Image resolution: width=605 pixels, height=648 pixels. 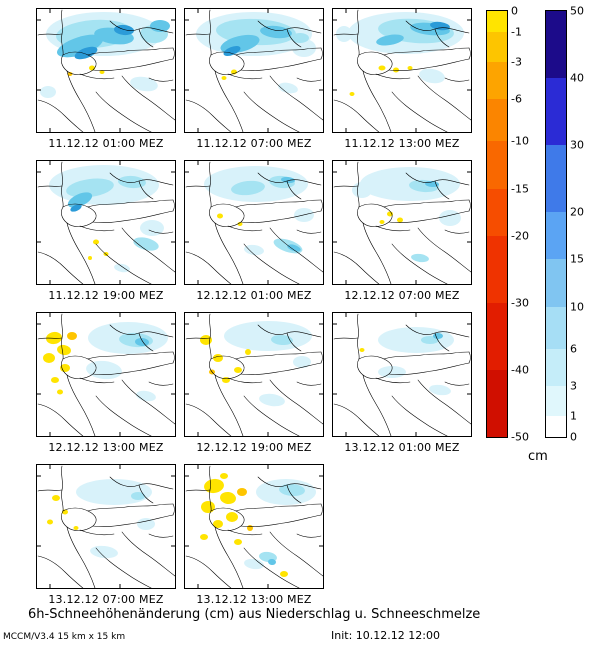 I want to click on panel-timestamp: 11.12.12 13:00 MEZ, so click(x=402, y=143).